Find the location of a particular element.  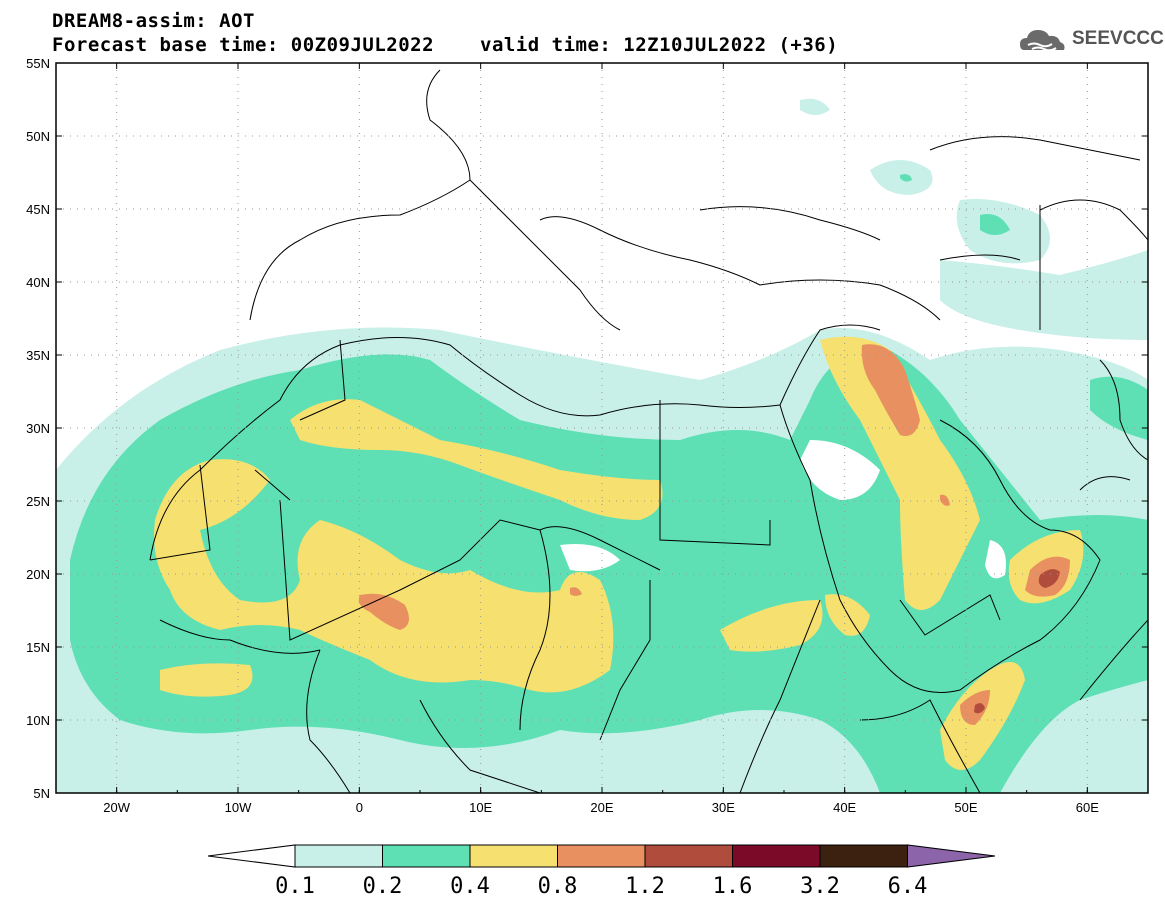

colorbar-label: 3.2 is located at coordinates (820, 886).